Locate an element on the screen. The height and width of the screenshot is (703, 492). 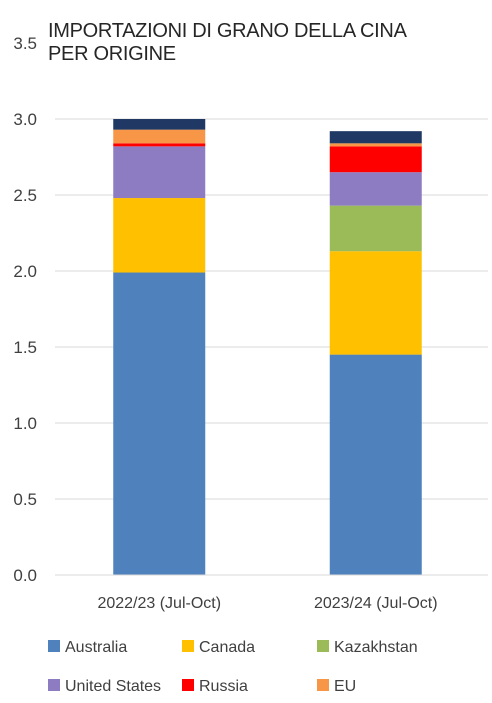
legend-label: Australia is located at coordinates (96, 647).